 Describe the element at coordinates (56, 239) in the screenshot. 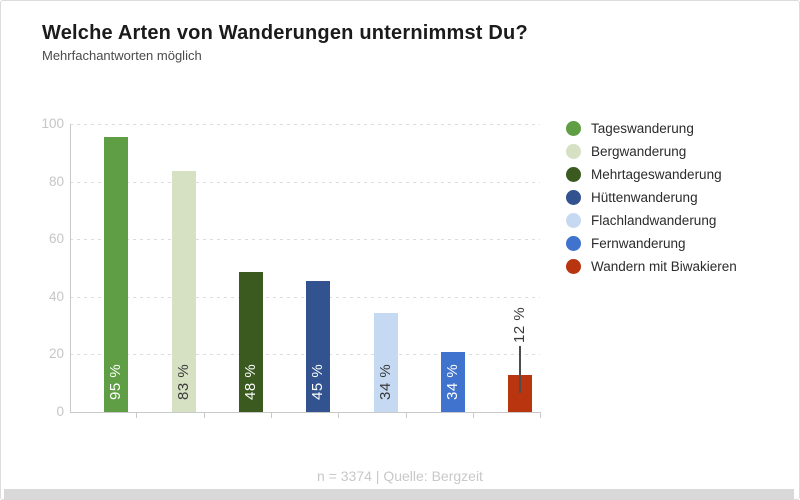

I see `y-axis-label-60: 60` at that location.